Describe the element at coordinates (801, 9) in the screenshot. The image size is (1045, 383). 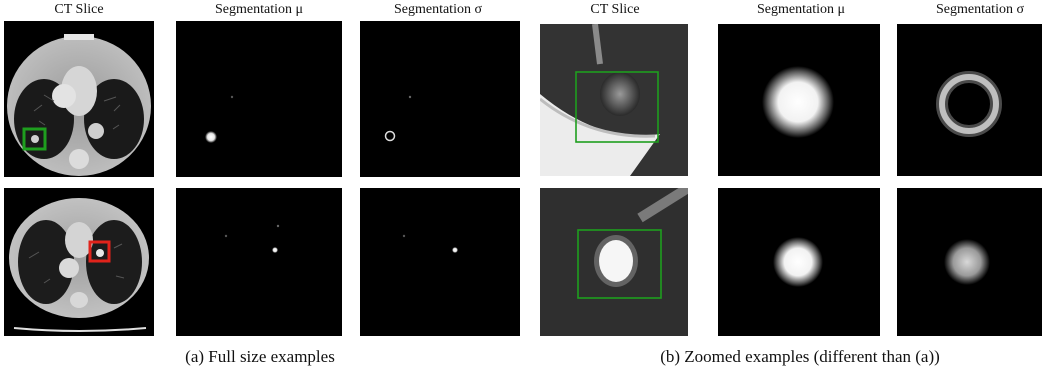
I see `header-b-segmentation-mu: Segmentation μ` at that location.